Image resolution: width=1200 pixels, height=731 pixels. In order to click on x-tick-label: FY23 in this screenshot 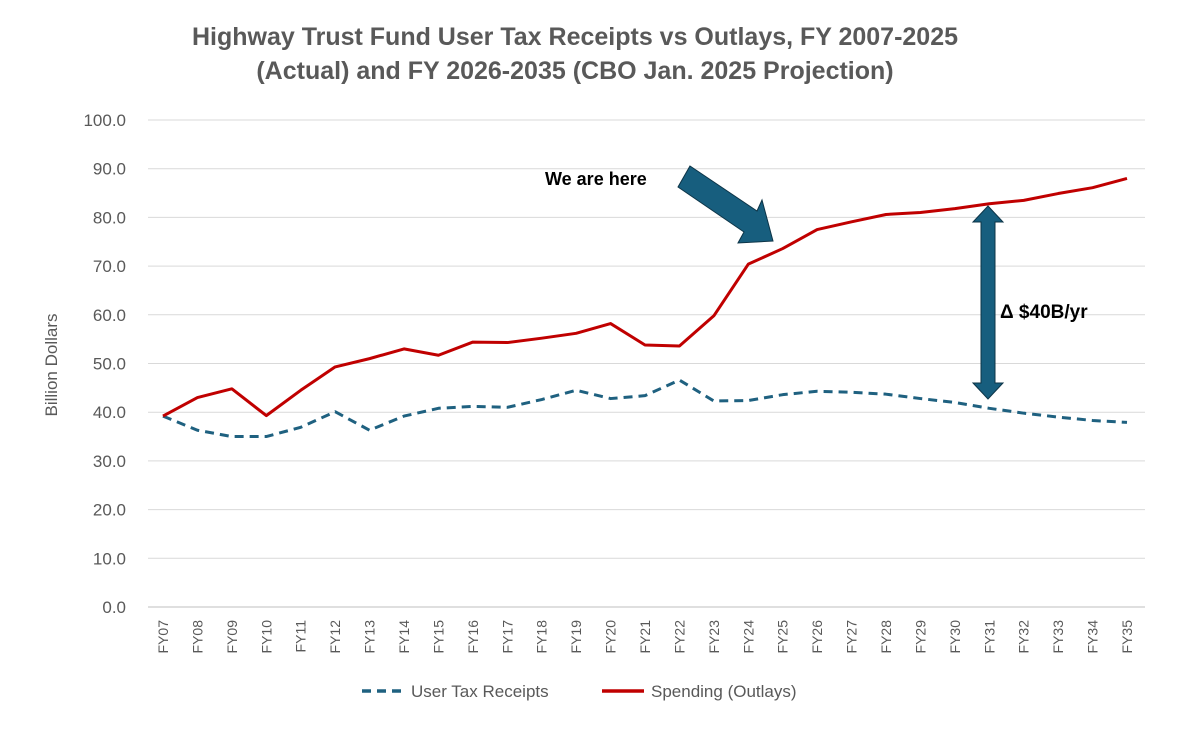, I will do `click(714, 637)`.